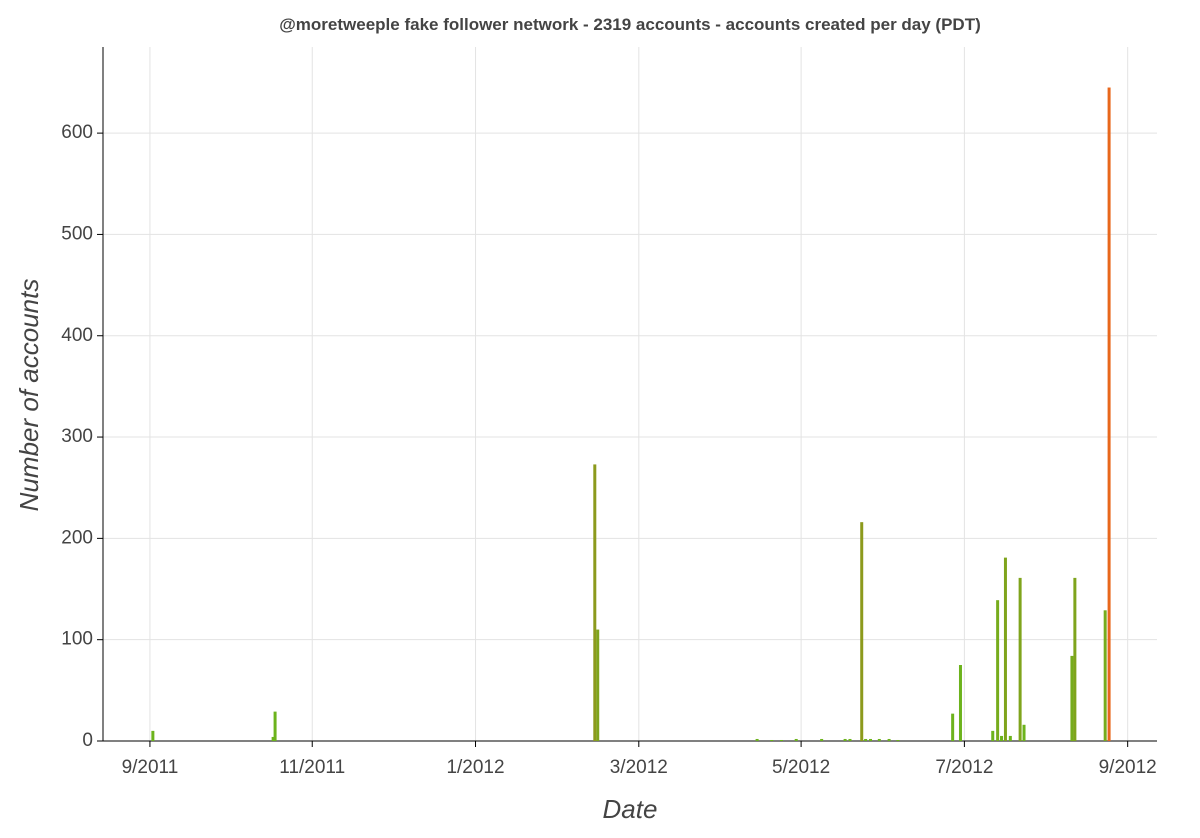 This screenshot has width=1200, height=838. I want to click on y-tick-label: 300, so click(77, 436).